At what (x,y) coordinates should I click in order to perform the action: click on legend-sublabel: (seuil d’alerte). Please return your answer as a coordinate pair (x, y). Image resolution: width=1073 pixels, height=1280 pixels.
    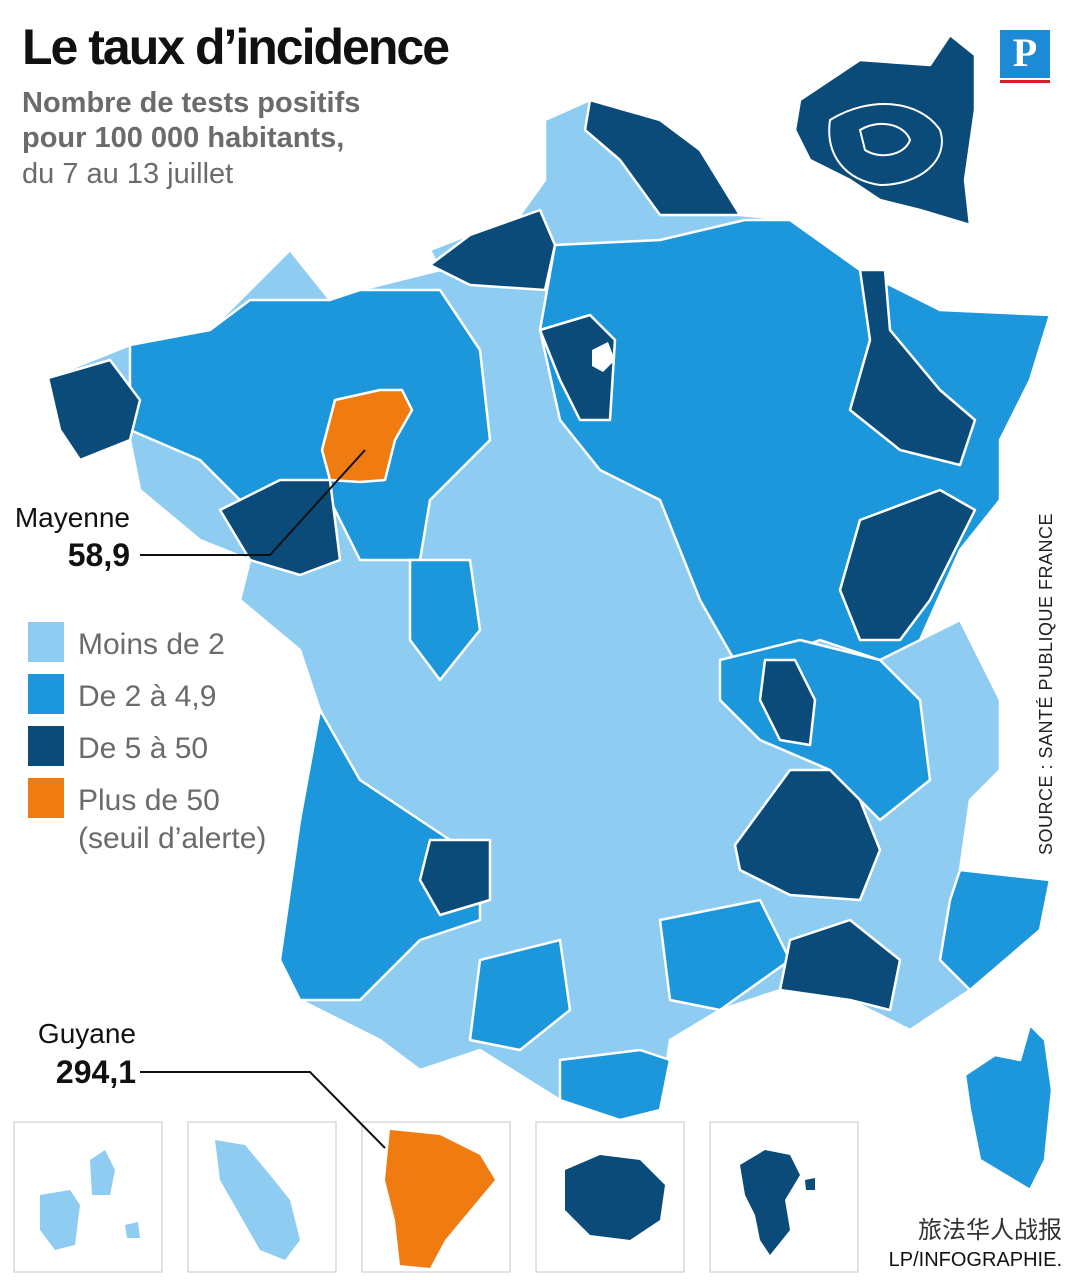
    Looking at the image, I should click on (172, 838).